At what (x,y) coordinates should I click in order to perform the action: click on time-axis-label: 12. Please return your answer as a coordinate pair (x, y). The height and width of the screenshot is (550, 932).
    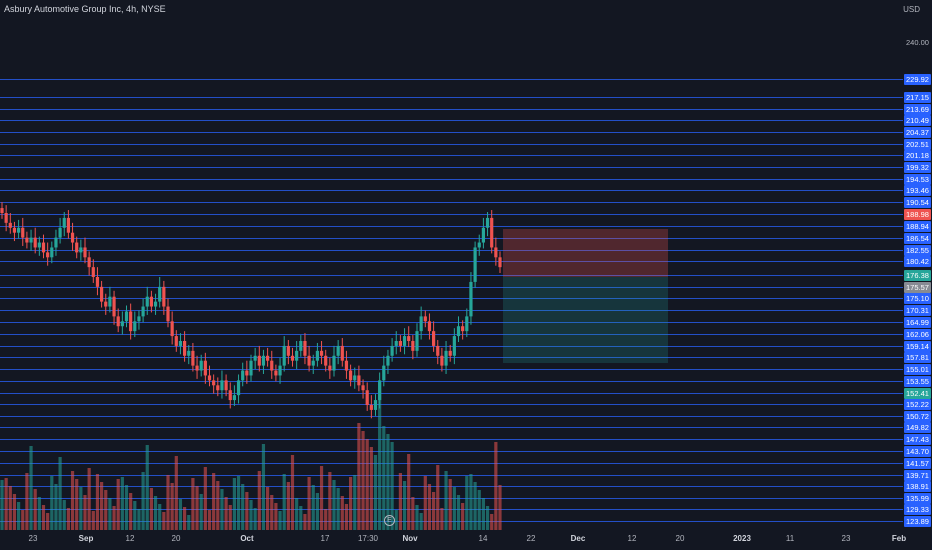
    Looking at the image, I should click on (632, 538).